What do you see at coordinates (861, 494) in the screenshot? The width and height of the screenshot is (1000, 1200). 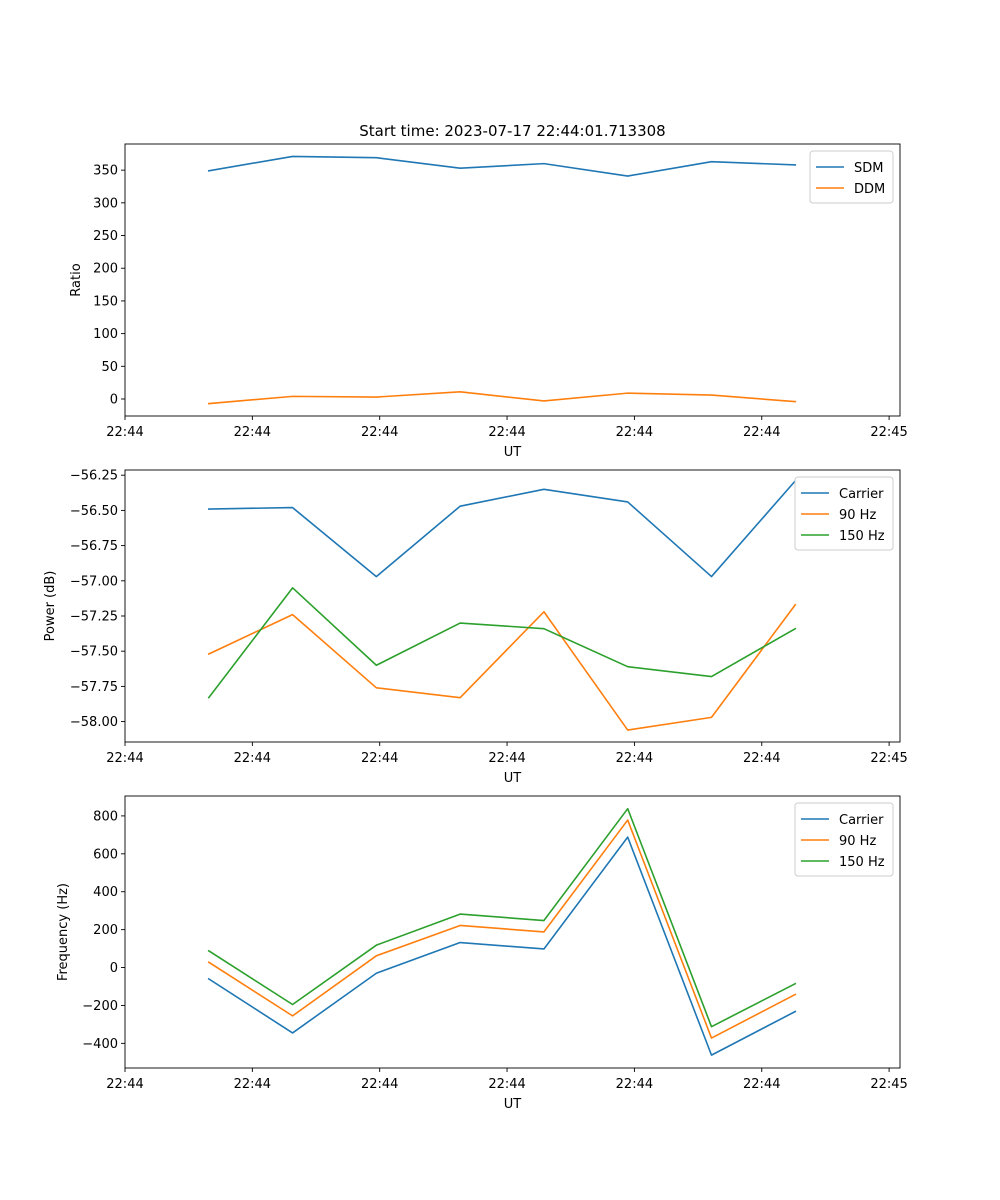 I see `power-legend-label-carrier: Carrier` at bounding box center [861, 494].